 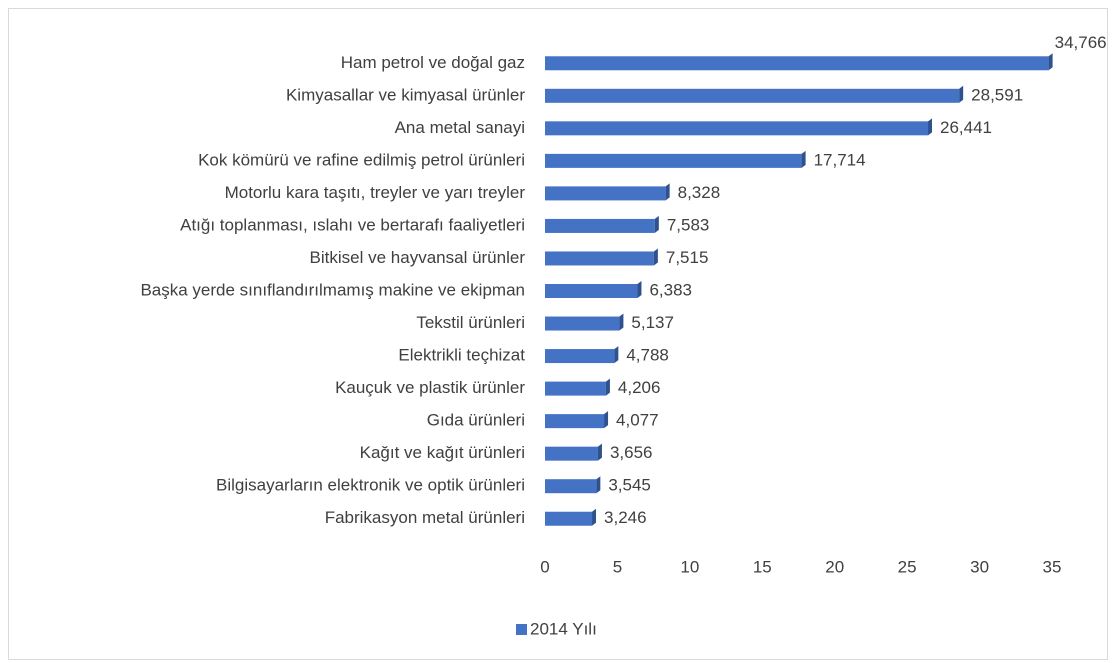 What do you see at coordinates (433, 62) in the screenshot?
I see `y-tick-label: Ham petrol ve doğal gaz` at bounding box center [433, 62].